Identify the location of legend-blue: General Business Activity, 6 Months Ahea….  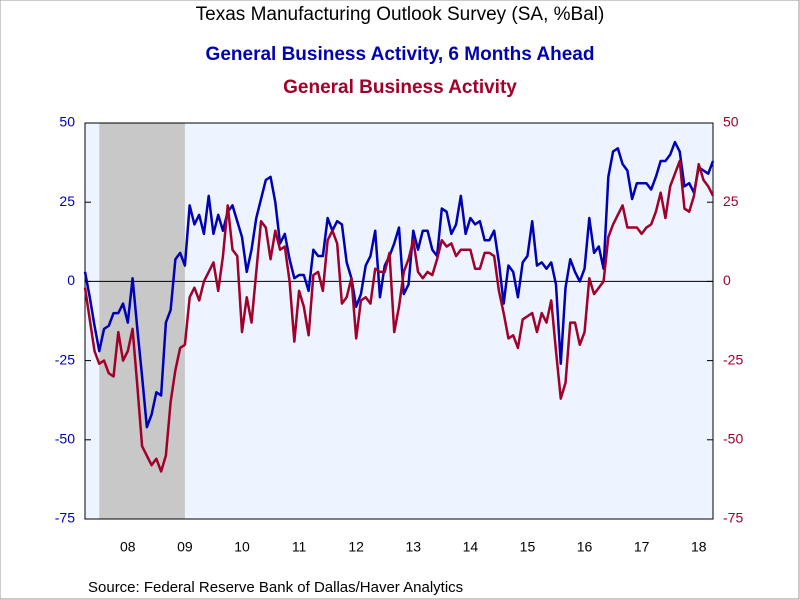
(400, 54).